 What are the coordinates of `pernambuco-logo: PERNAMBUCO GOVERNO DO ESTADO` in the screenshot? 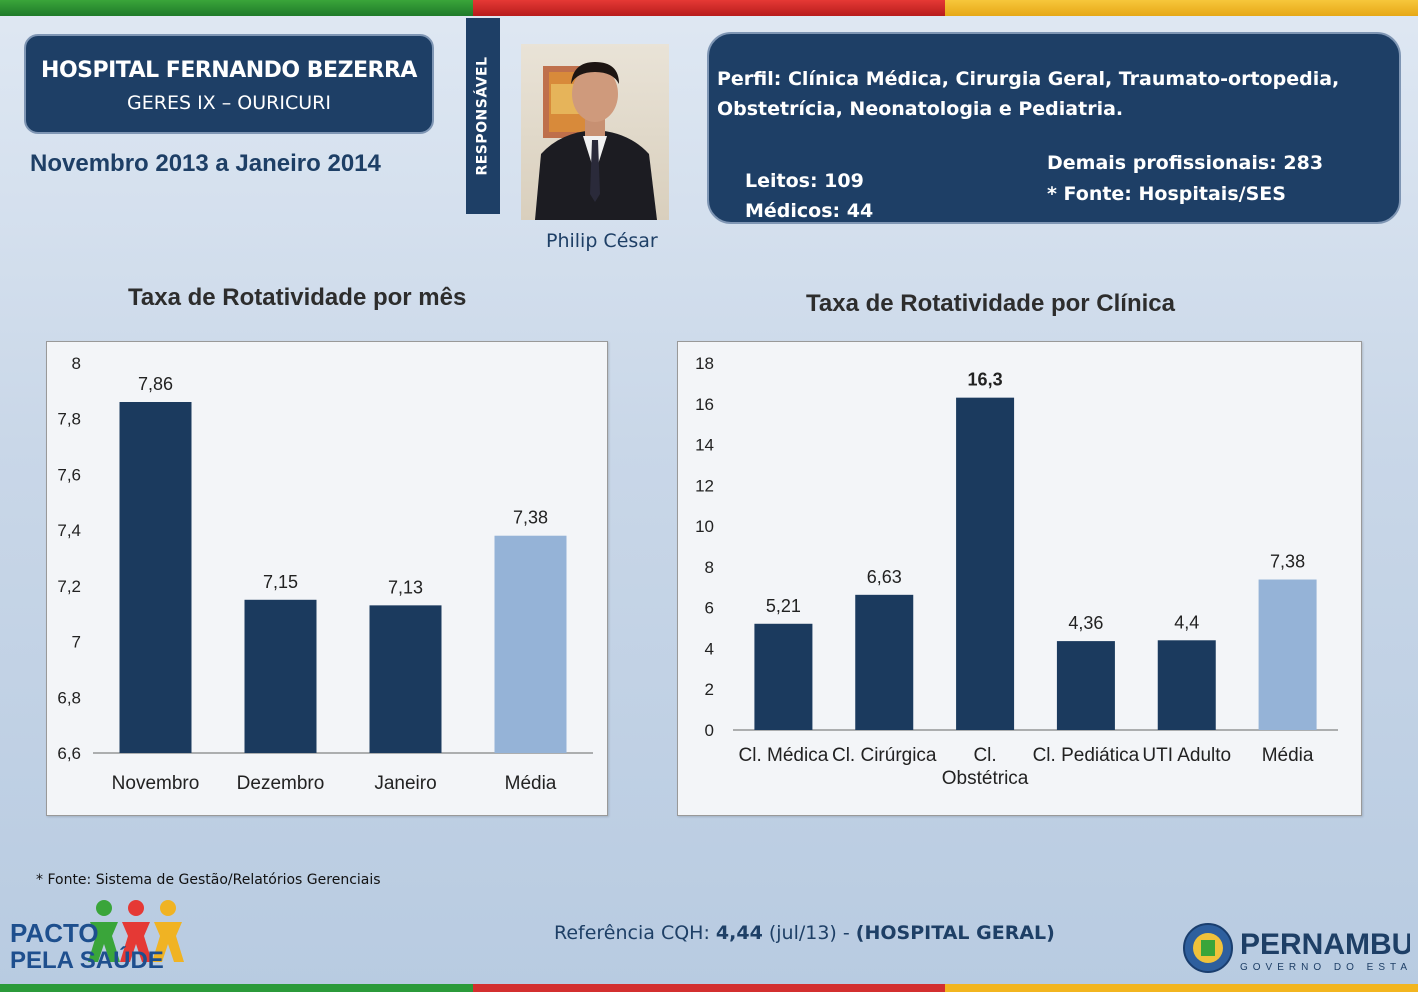 It's located at (1299, 948).